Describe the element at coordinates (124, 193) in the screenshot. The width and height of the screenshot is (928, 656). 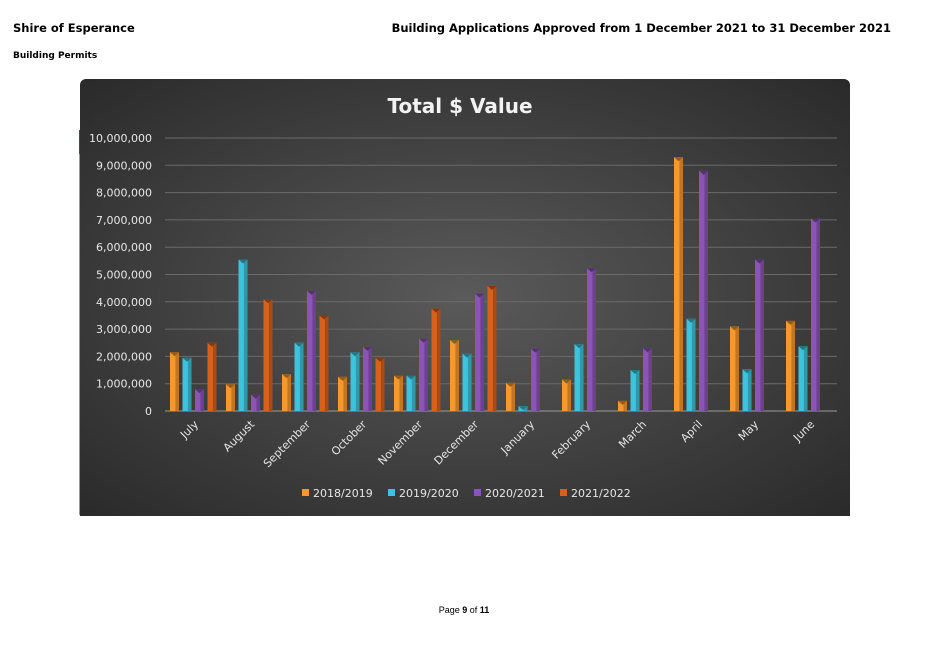
I see `y-tick-label: 8,000,000` at that location.